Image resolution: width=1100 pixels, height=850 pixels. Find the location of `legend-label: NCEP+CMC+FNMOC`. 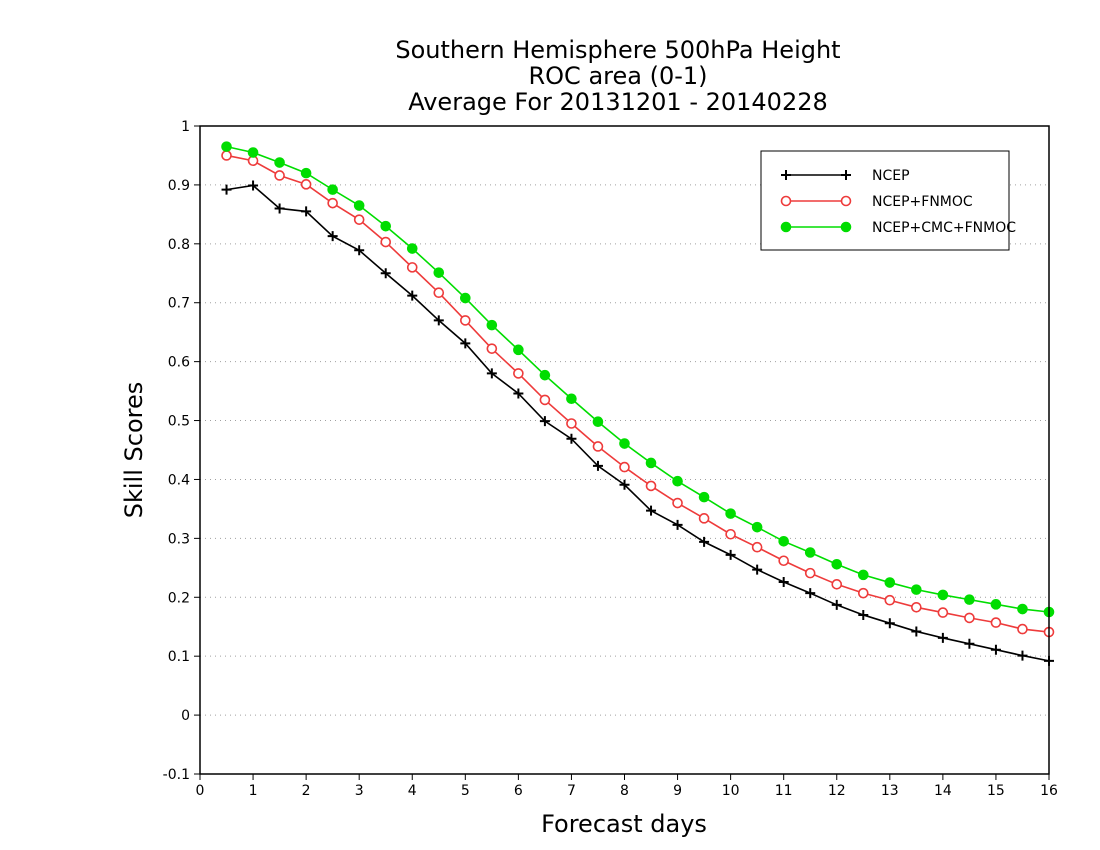

legend-label: NCEP+CMC+FNMOC is located at coordinates (944, 228).